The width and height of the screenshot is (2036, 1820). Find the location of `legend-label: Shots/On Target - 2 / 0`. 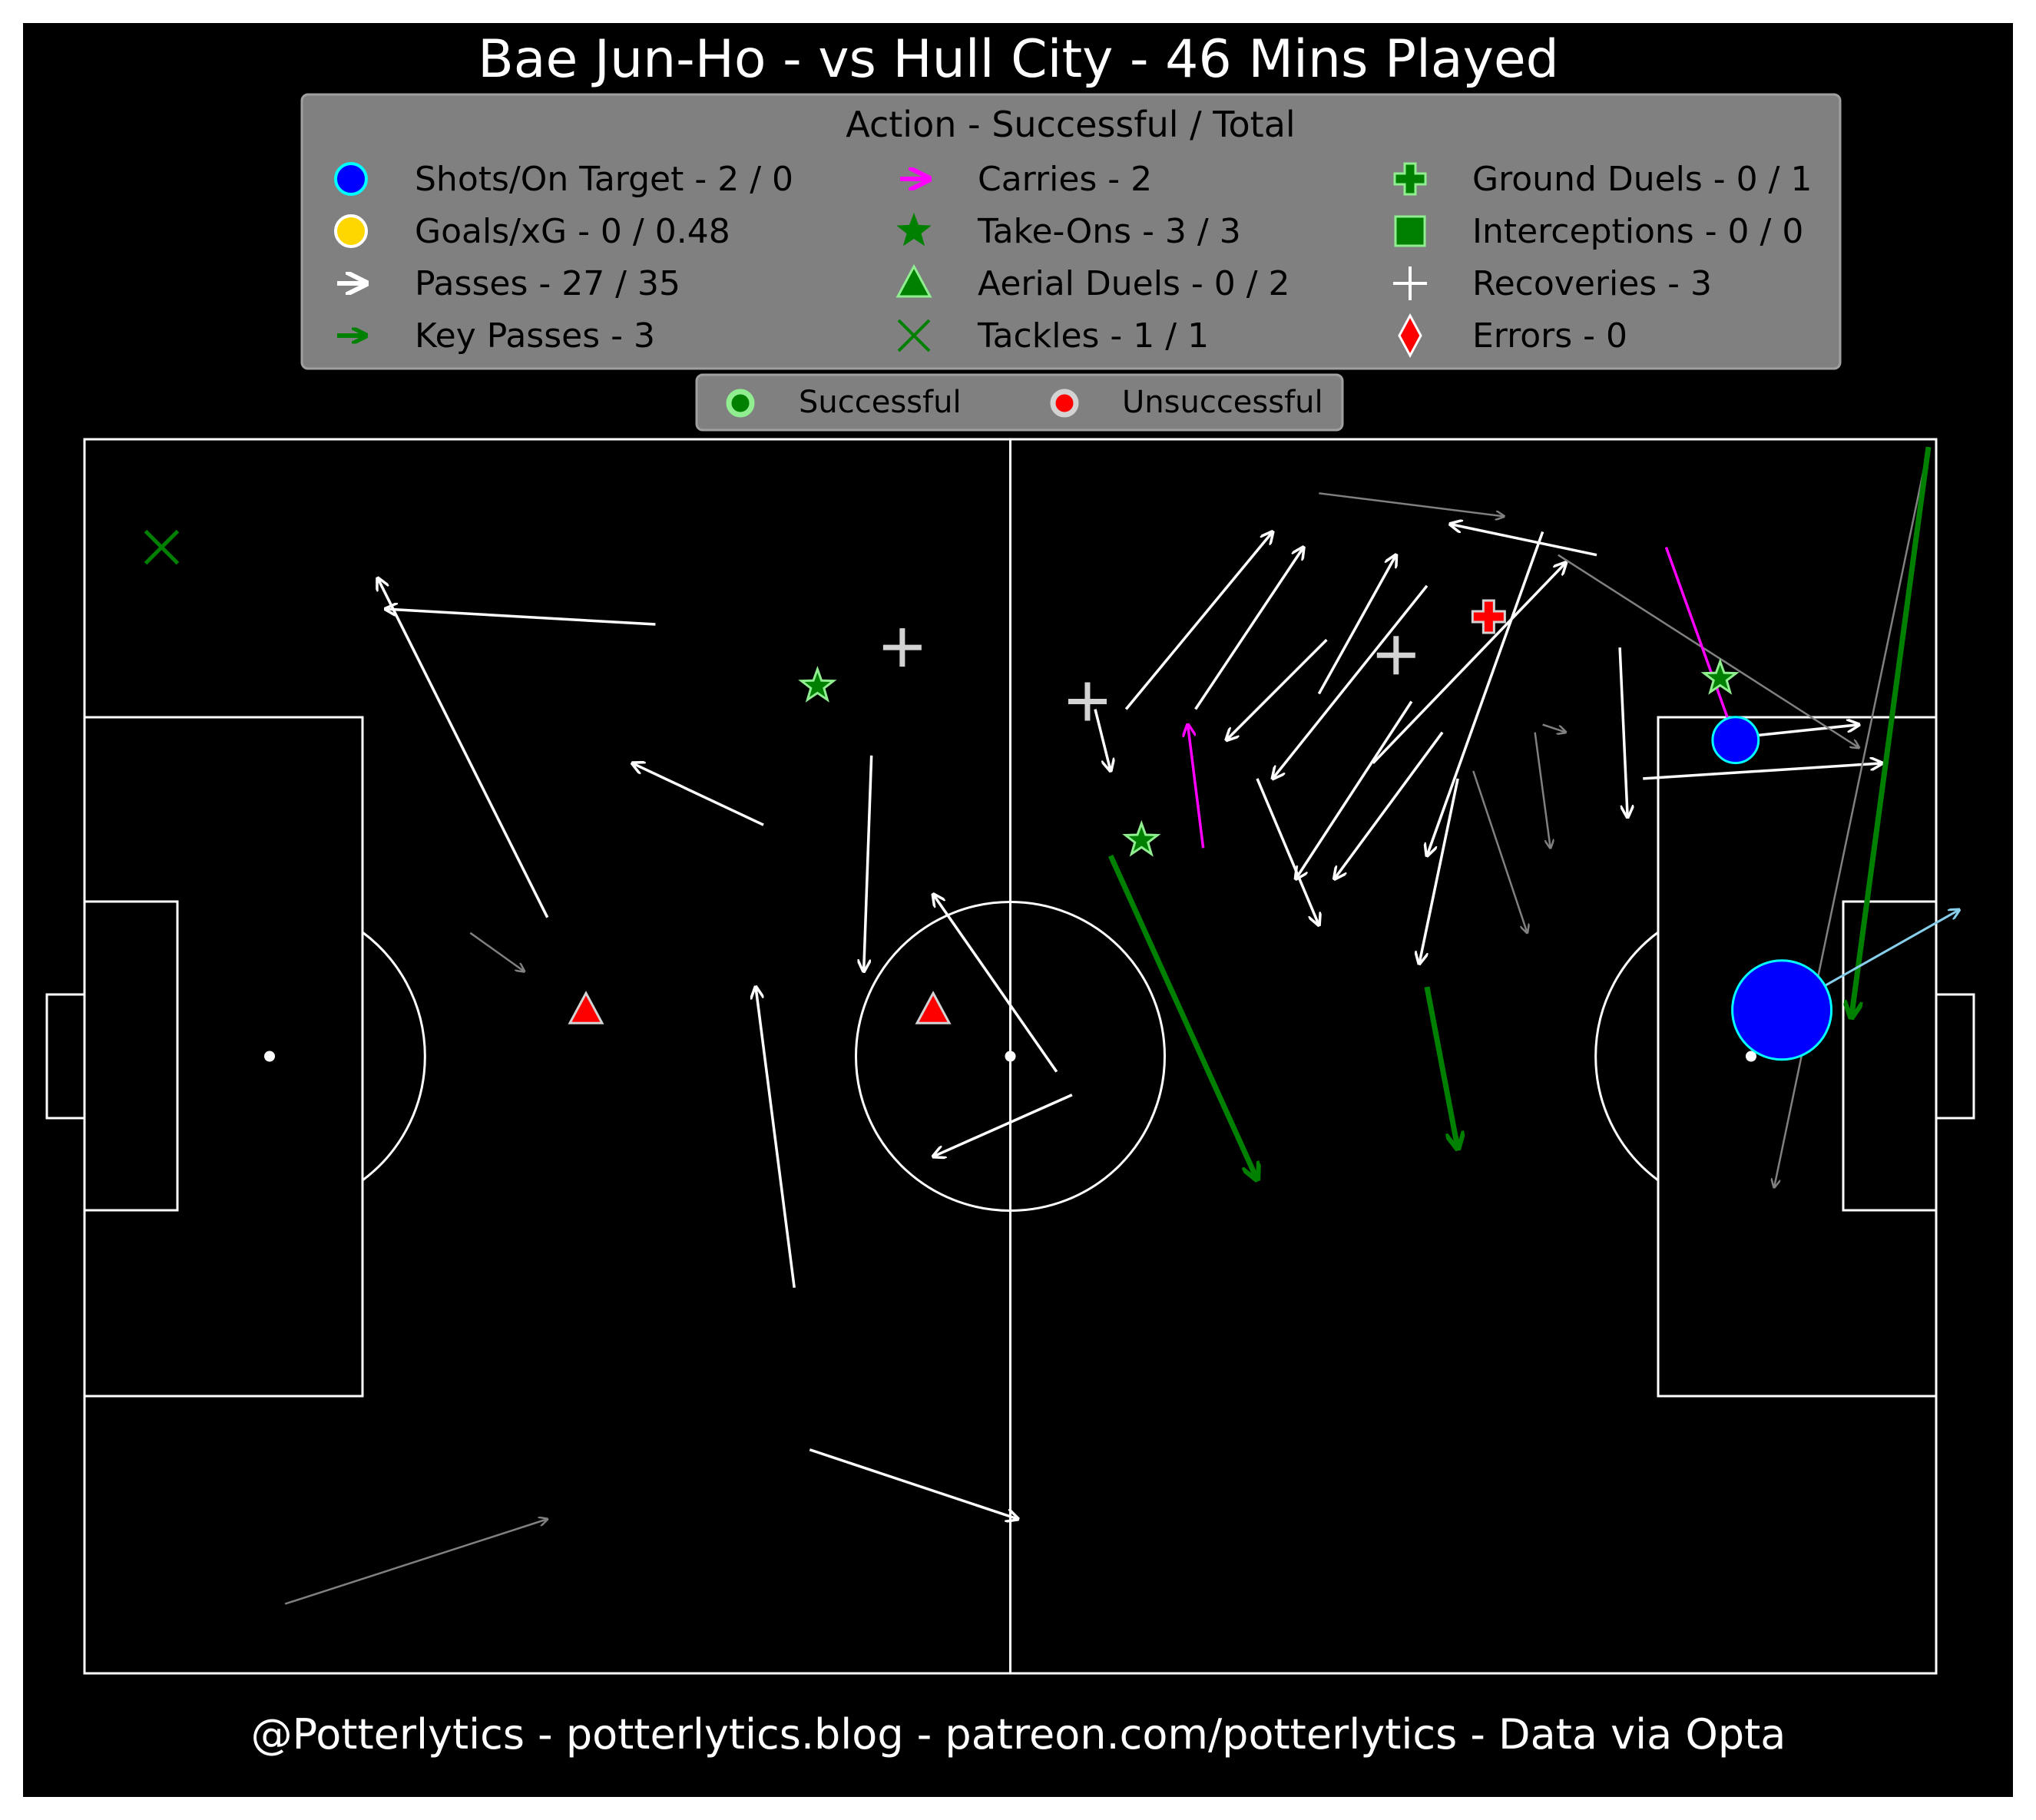

legend-label: Shots/On Target - 2 / 0 is located at coordinates (604, 179).